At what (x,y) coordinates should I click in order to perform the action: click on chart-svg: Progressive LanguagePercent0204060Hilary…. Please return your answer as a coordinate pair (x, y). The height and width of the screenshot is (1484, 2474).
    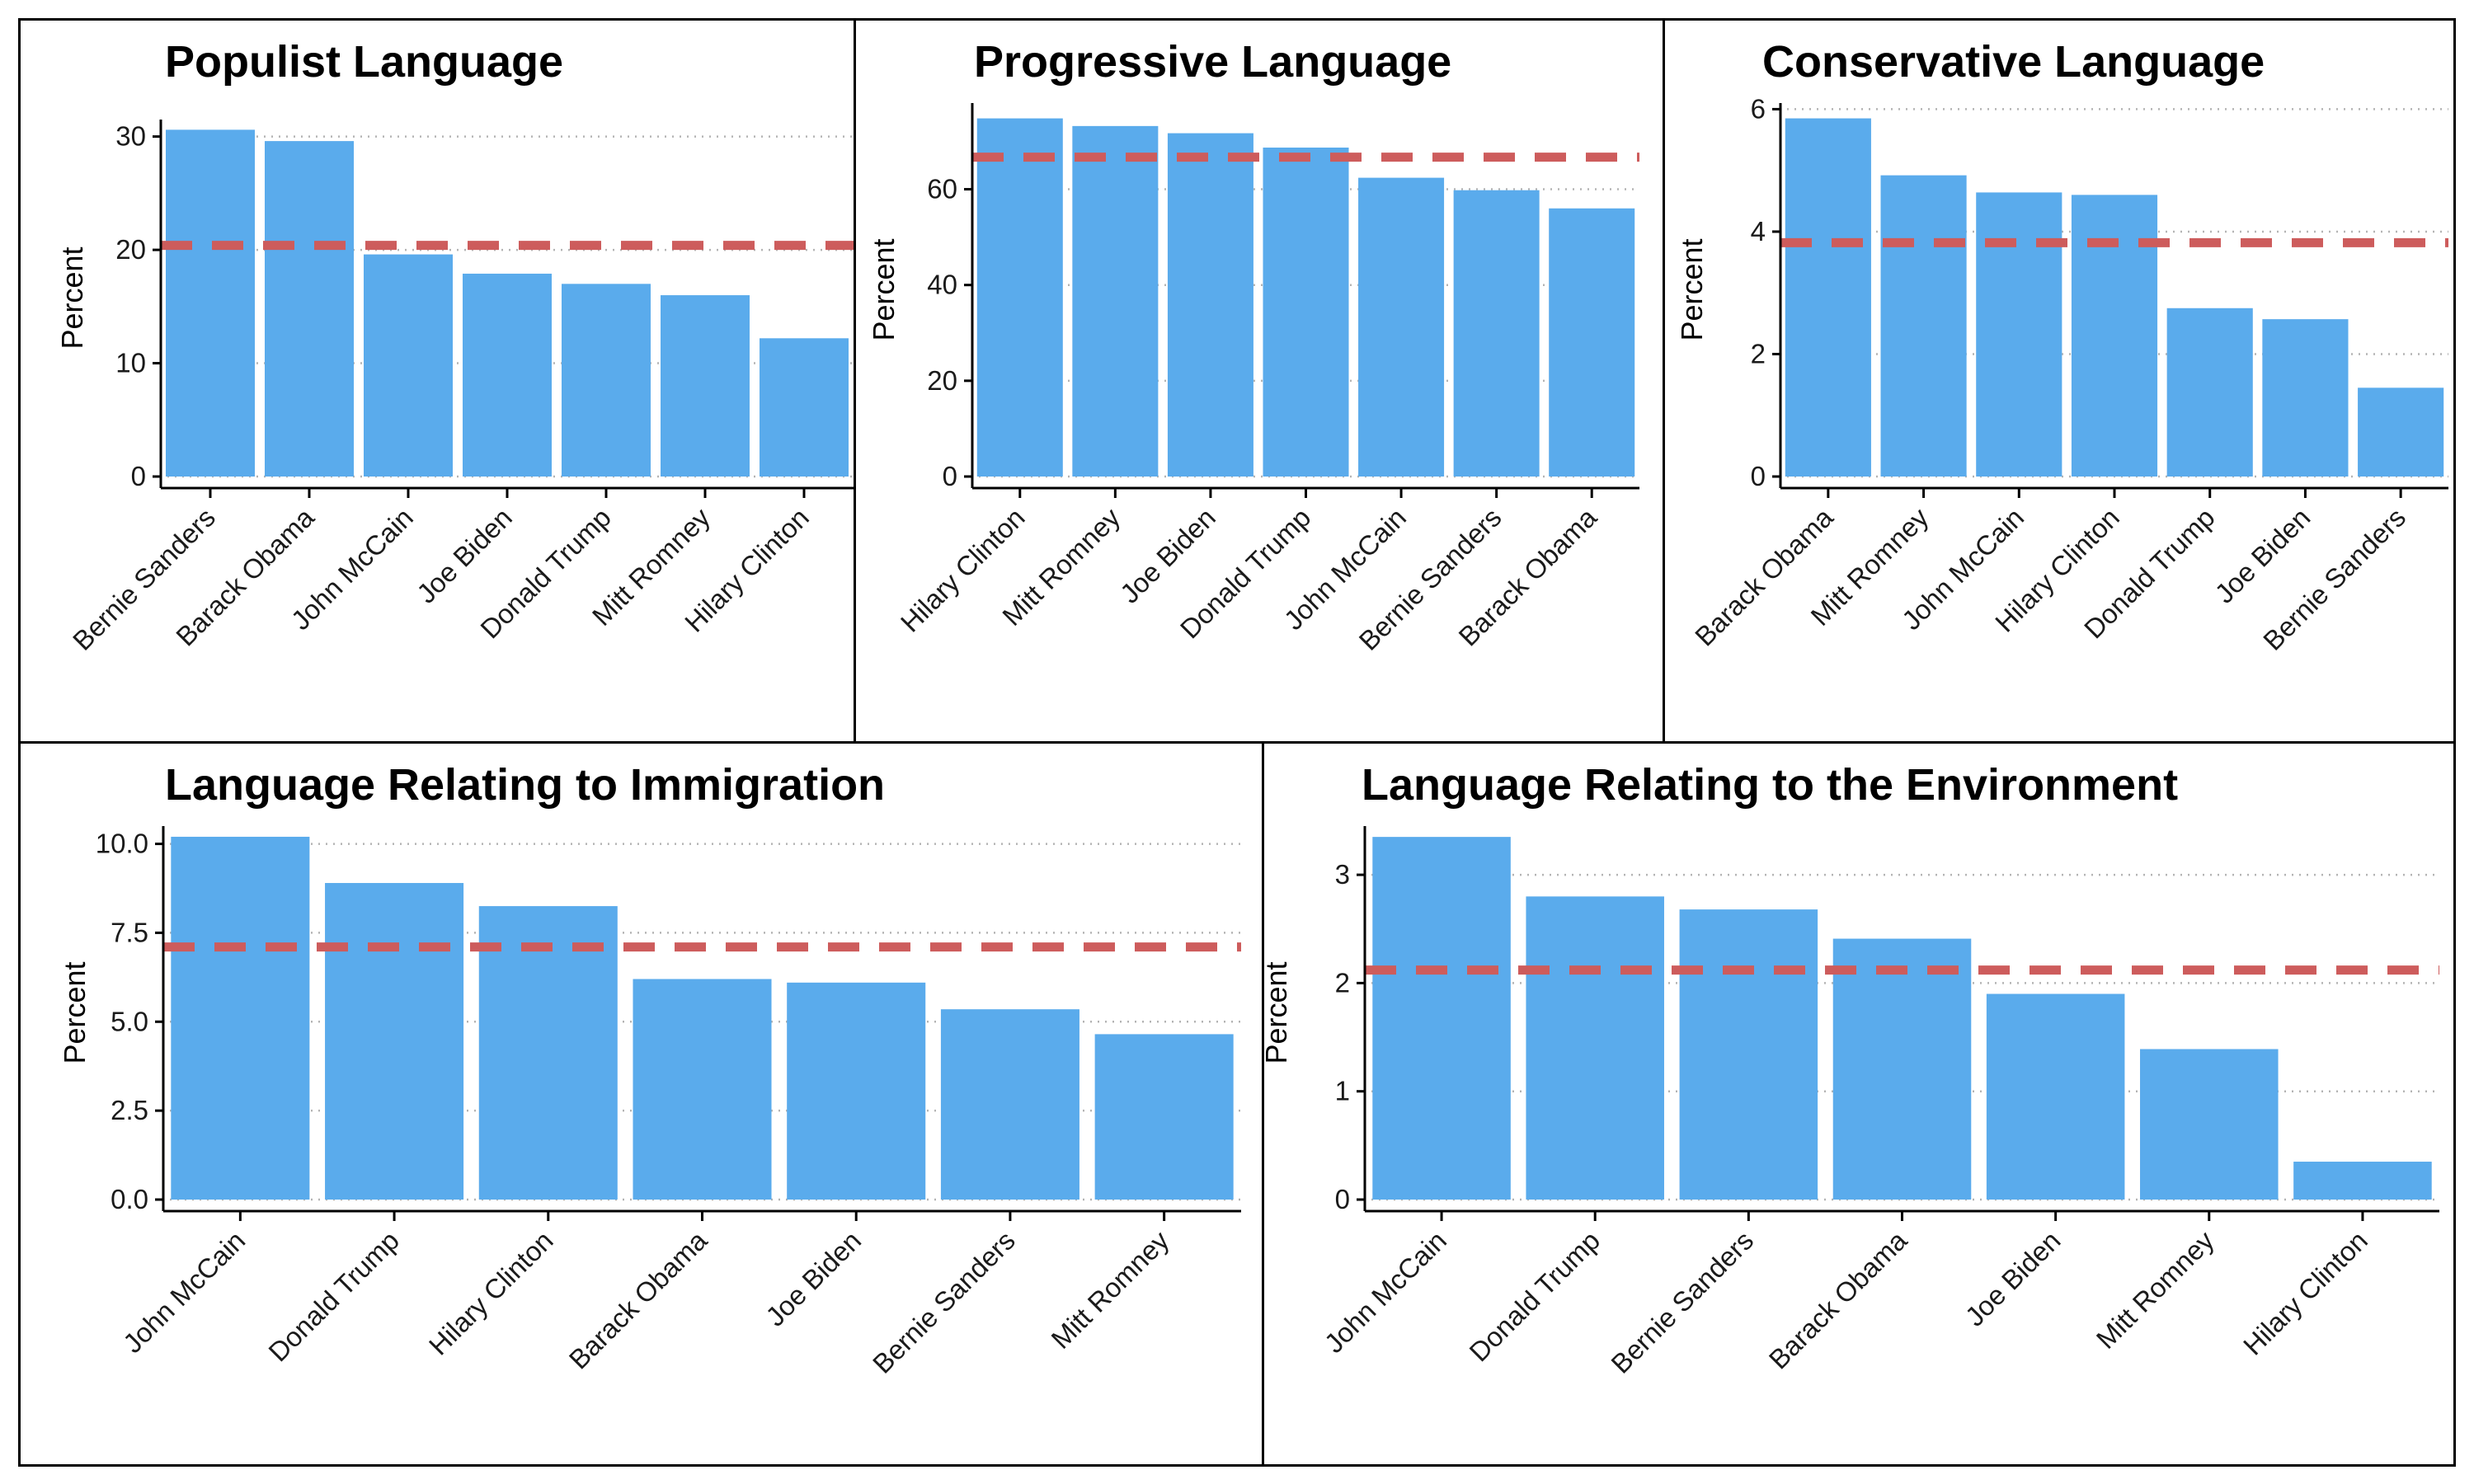
    Looking at the image, I should click on (1253, 346).